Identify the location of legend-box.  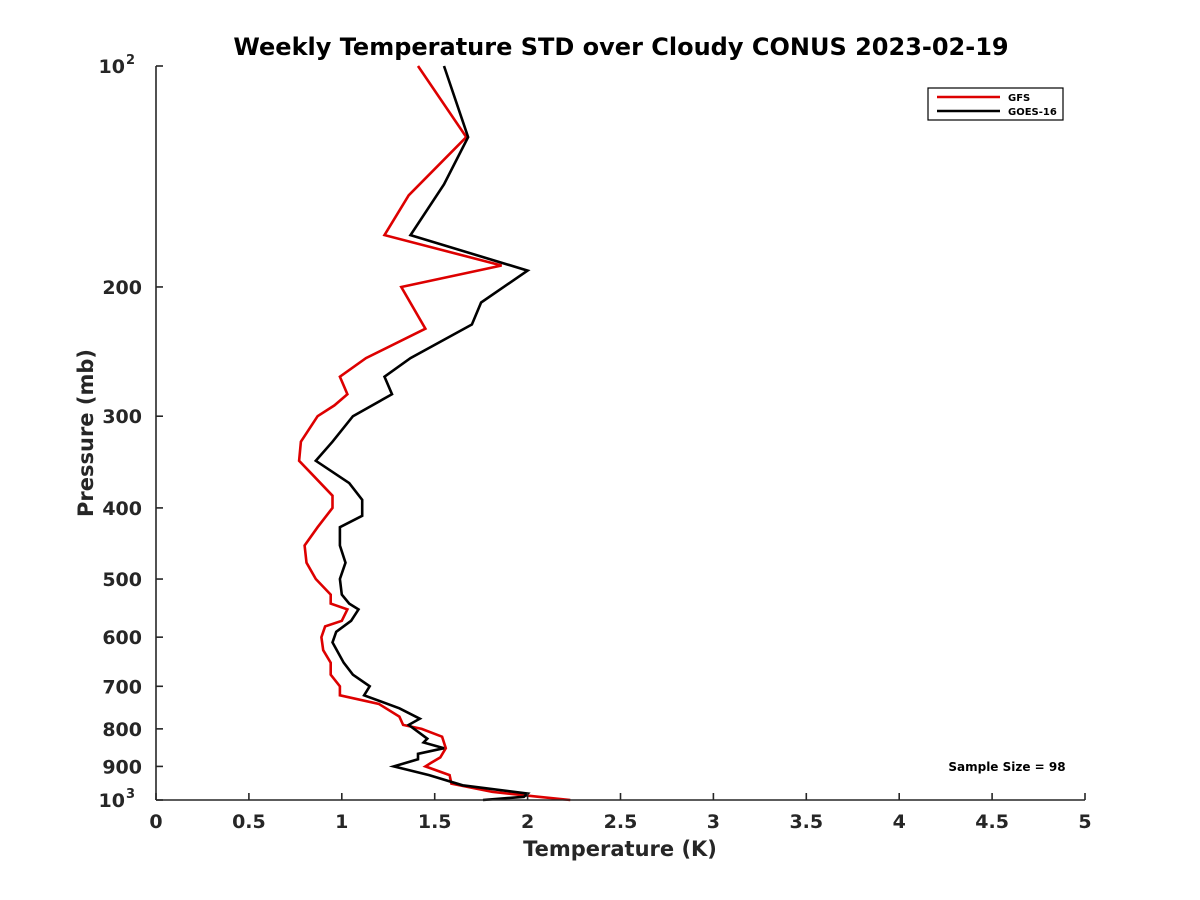
(995, 104).